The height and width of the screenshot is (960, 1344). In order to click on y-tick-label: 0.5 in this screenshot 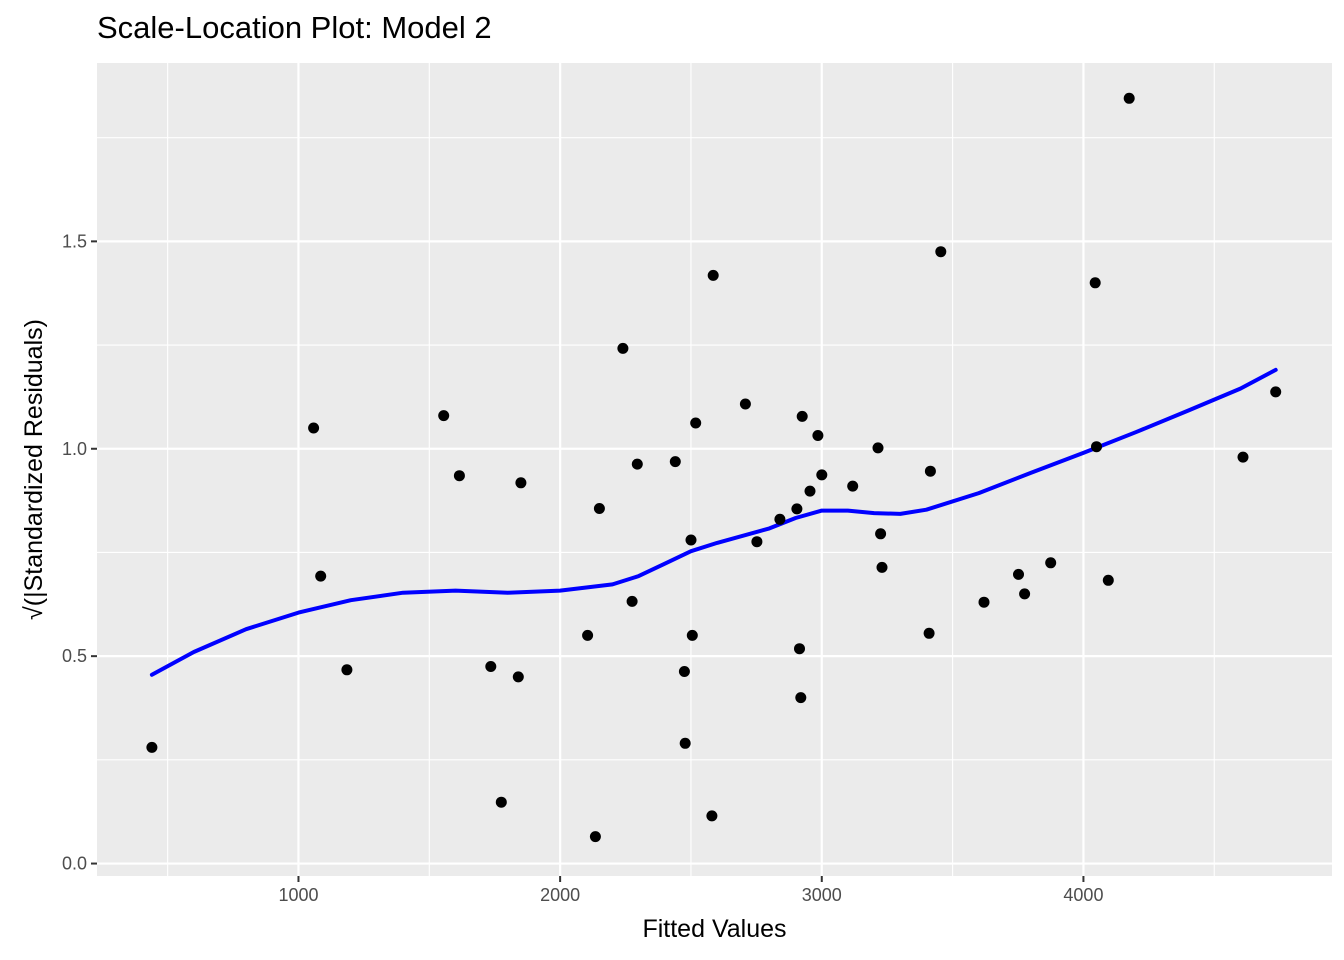, I will do `click(74, 656)`.